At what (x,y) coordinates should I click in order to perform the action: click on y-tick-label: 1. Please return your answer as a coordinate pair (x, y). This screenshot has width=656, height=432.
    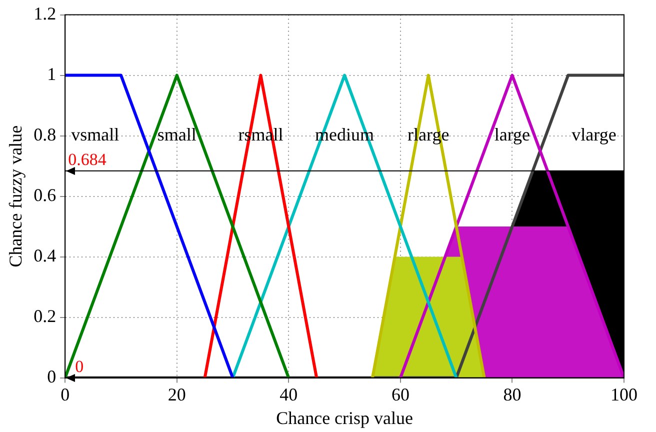
    Looking at the image, I should click on (51, 74).